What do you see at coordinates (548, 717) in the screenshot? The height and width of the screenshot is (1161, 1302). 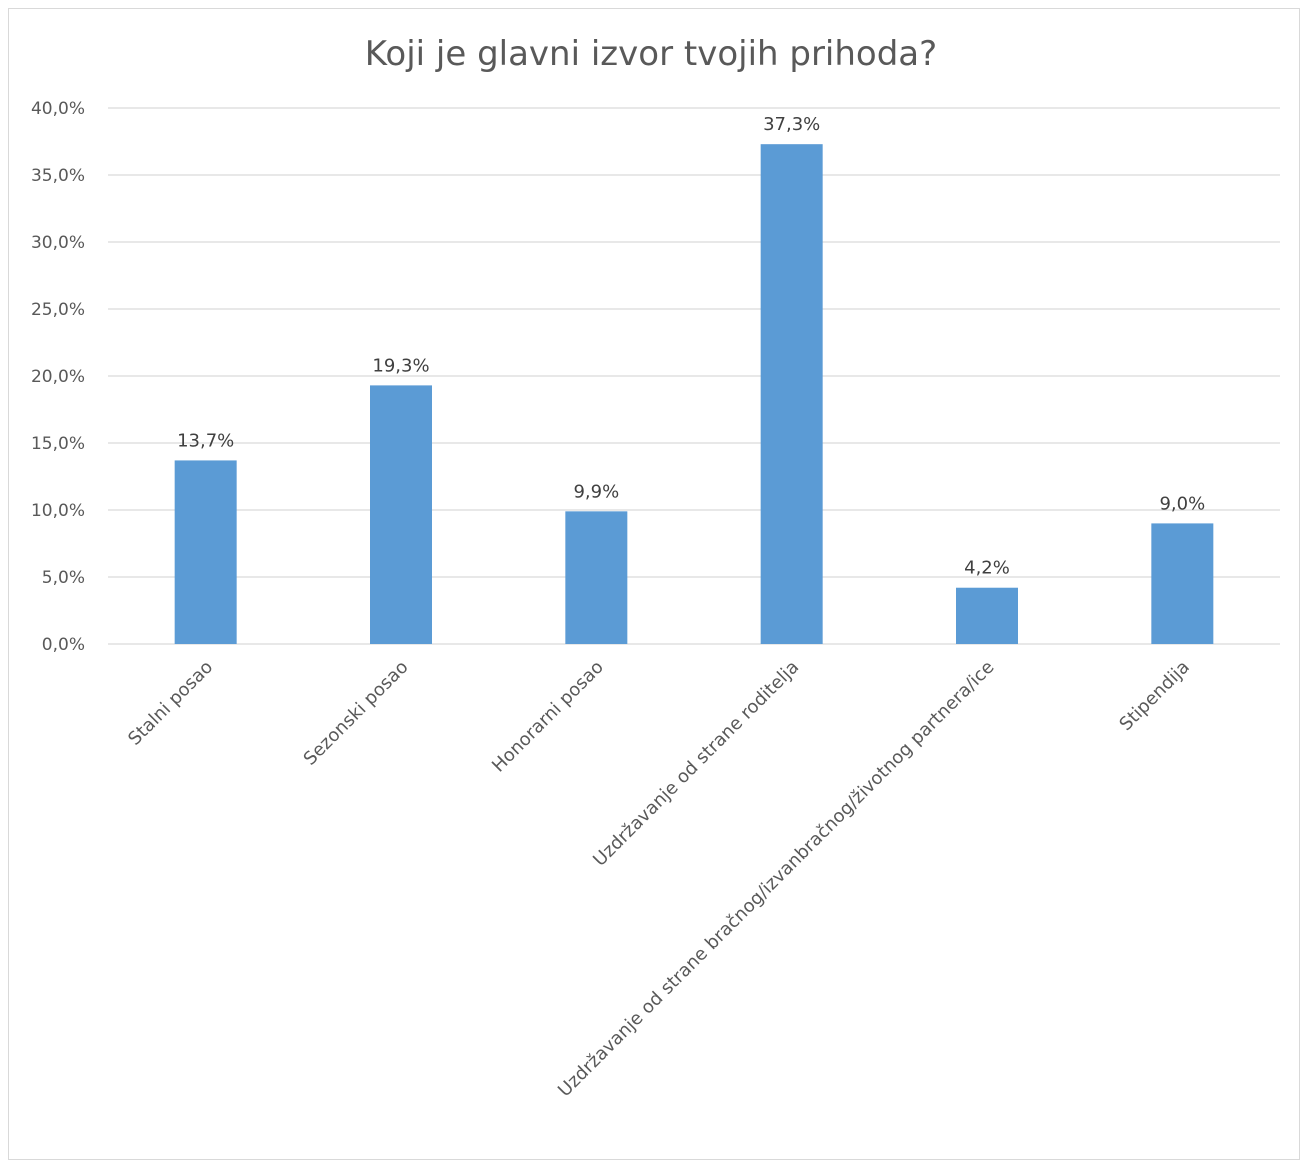 I see `category-label: Honorarni posao` at bounding box center [548, 717].